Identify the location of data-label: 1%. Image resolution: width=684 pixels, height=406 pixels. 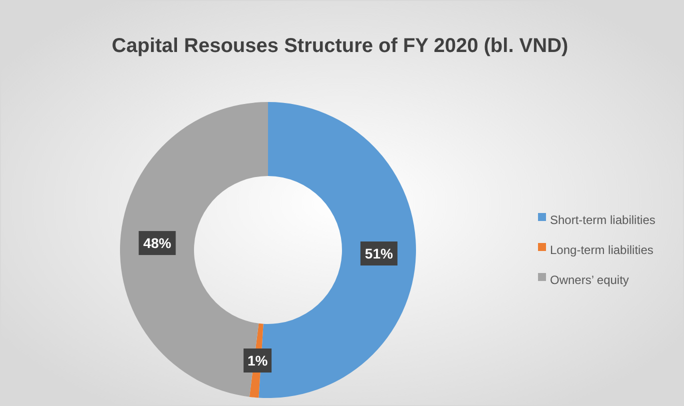
(257, 360).